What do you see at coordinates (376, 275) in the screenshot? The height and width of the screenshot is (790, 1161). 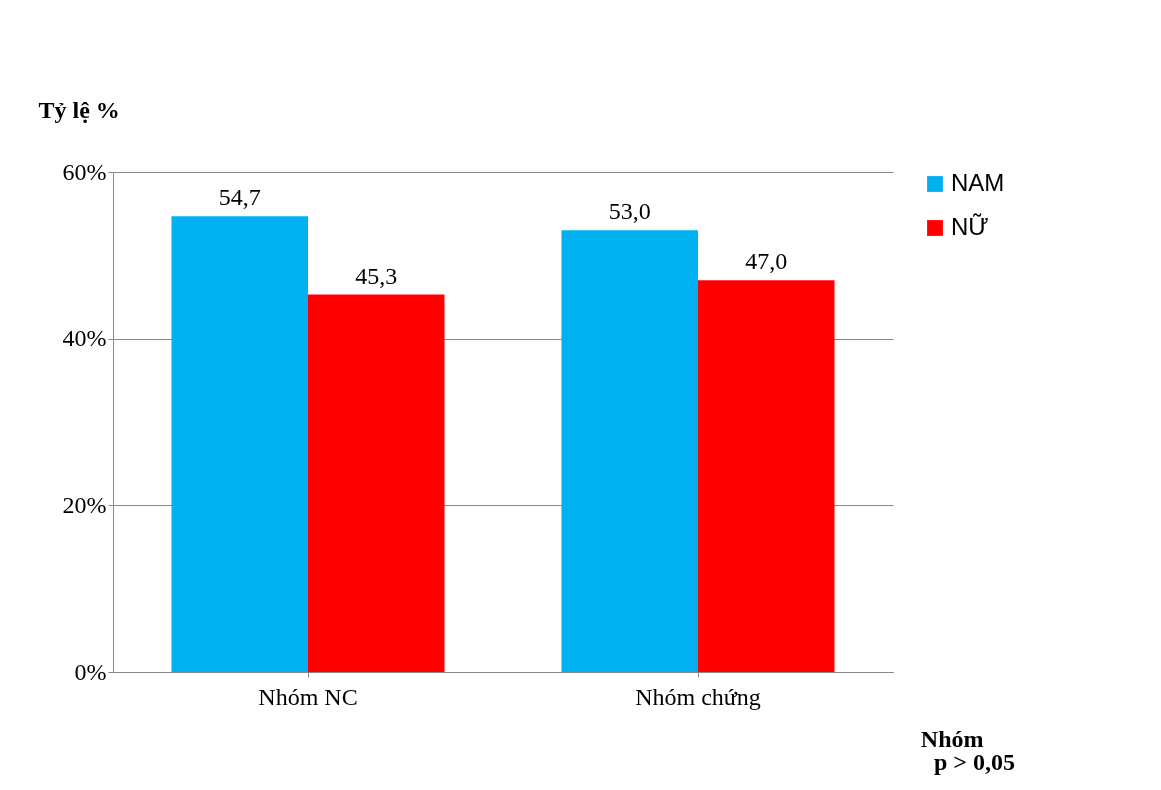 I see `data-label: 45,3` at bounding box center [376, 275].